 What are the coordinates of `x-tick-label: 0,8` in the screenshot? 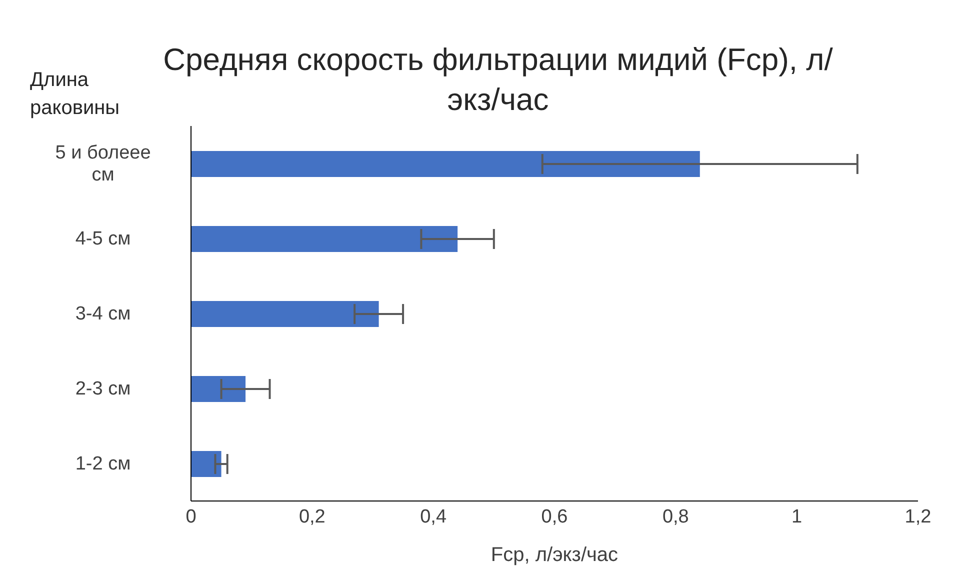 It's located at (675, 517).